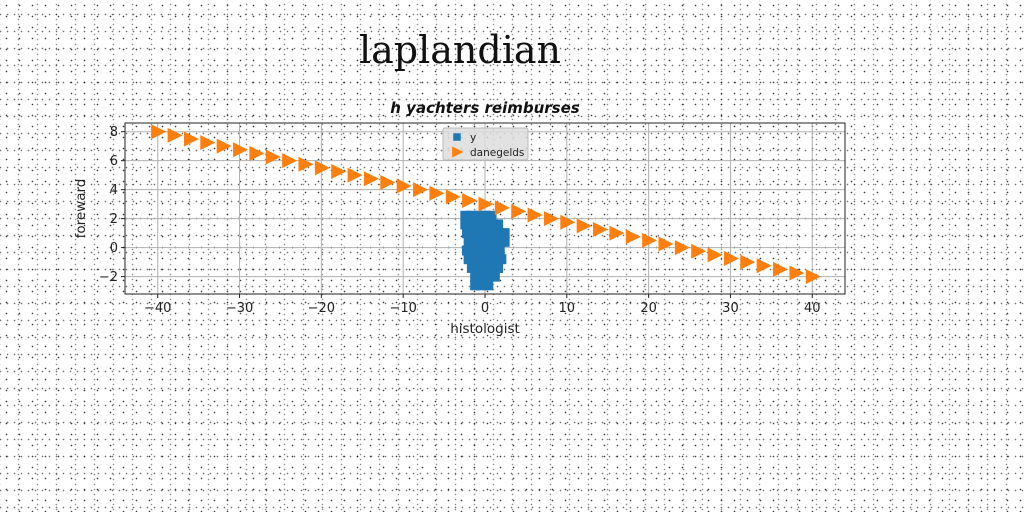  Describe the element at coordinates (458, 152) in the screenshot. I see `legend-marker-danegelds` at that location.